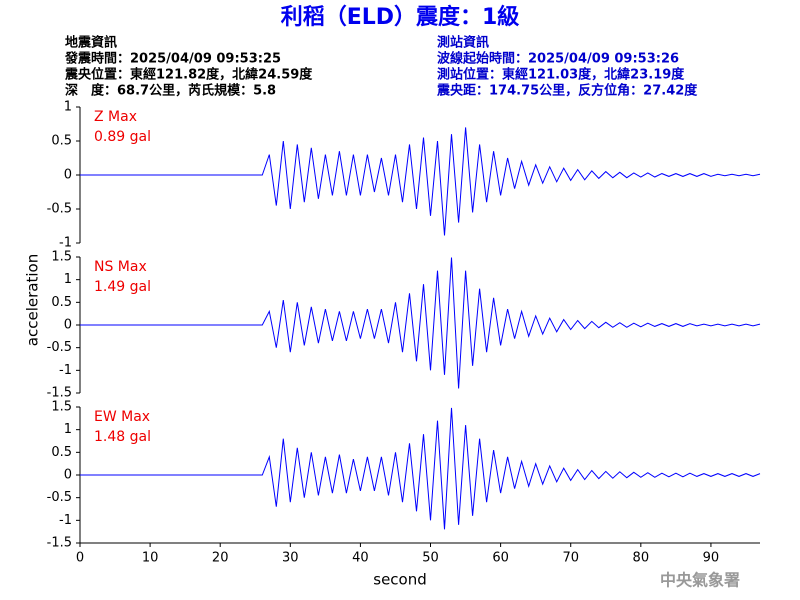 This screenshot has height=600, width=800. Describe the element at coordinates (711, 558) in the screenshot. I see `x-tick-label: 90` at that location.